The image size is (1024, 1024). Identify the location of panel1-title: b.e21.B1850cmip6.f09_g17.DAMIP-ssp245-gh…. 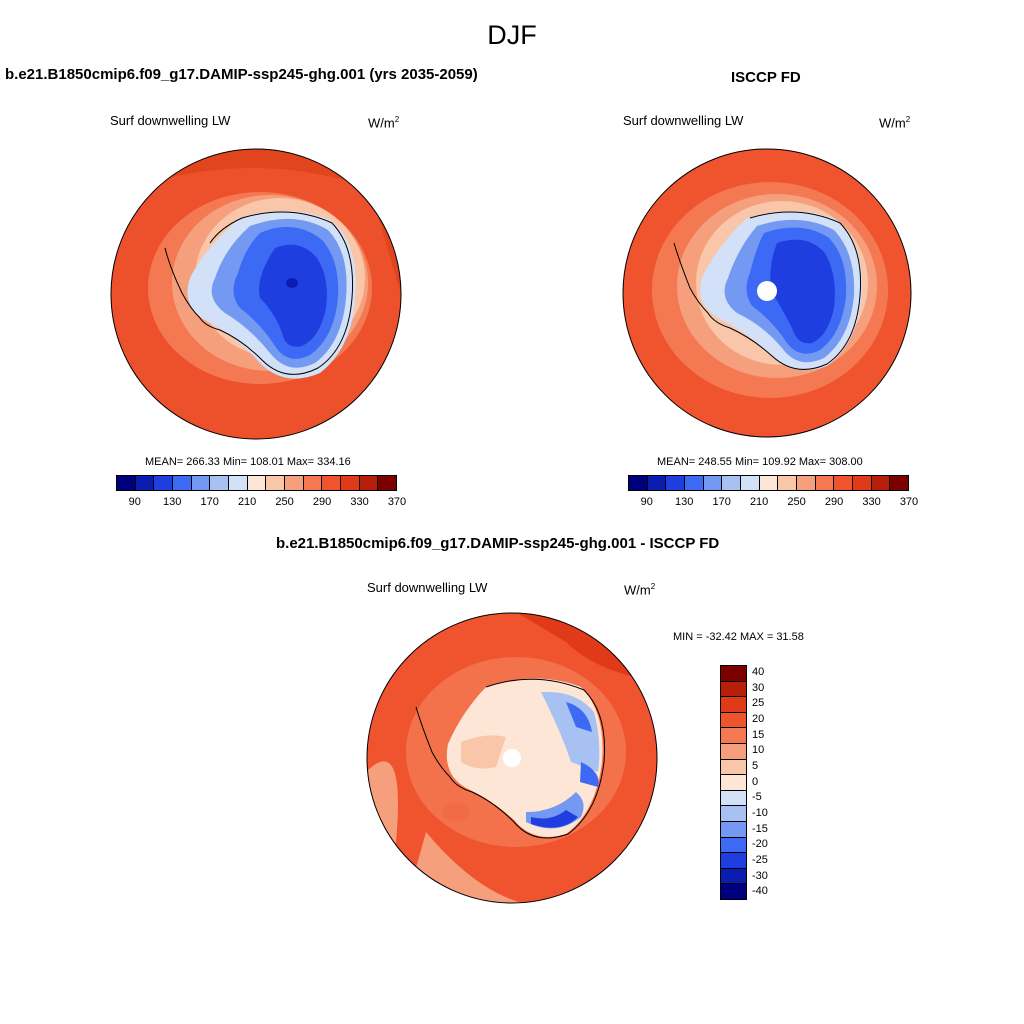
(241, 74).